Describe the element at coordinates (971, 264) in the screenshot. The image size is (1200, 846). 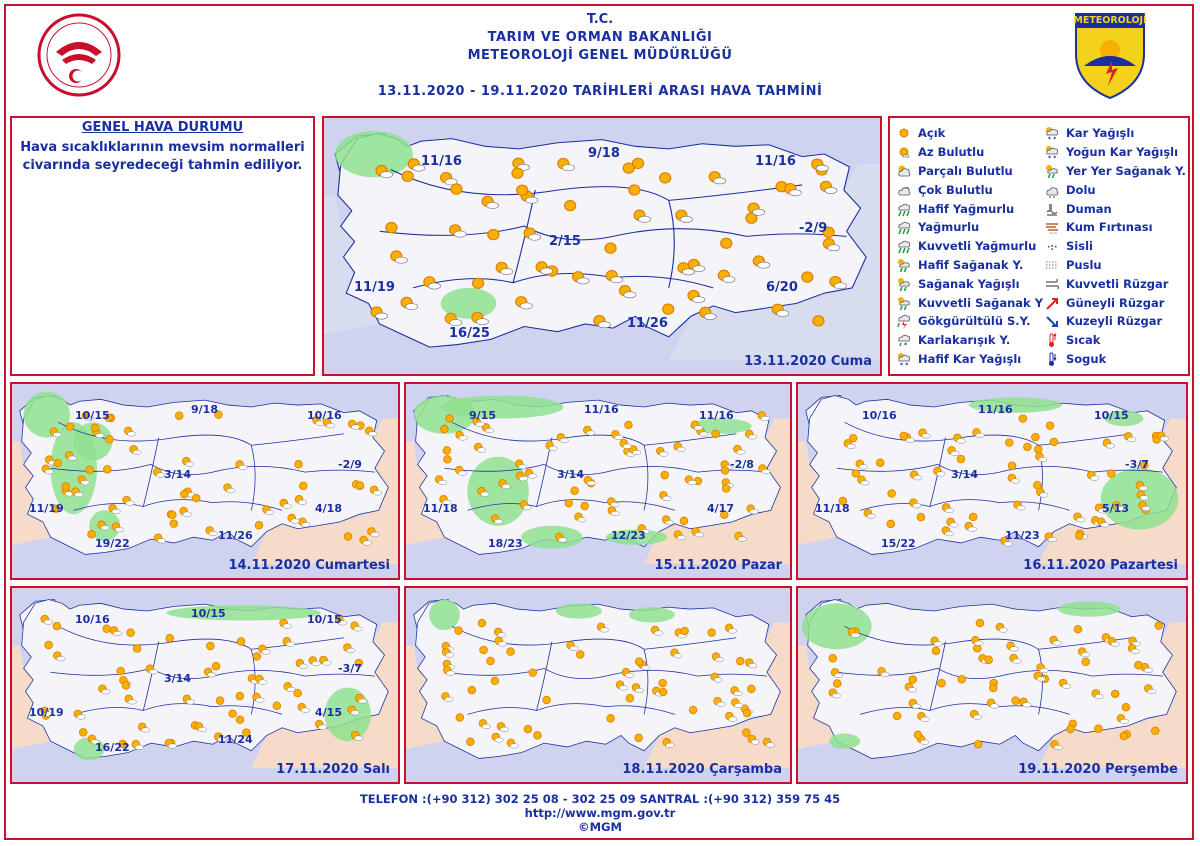
I see `legend-label: Hafif Sağanak Y.` at that location.